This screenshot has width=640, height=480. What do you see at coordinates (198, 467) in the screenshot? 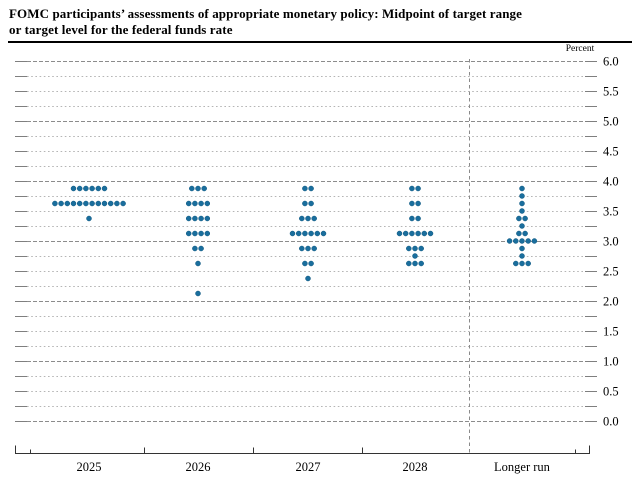
I see `x-category-label: 2026` at bounding box center [198, 467].